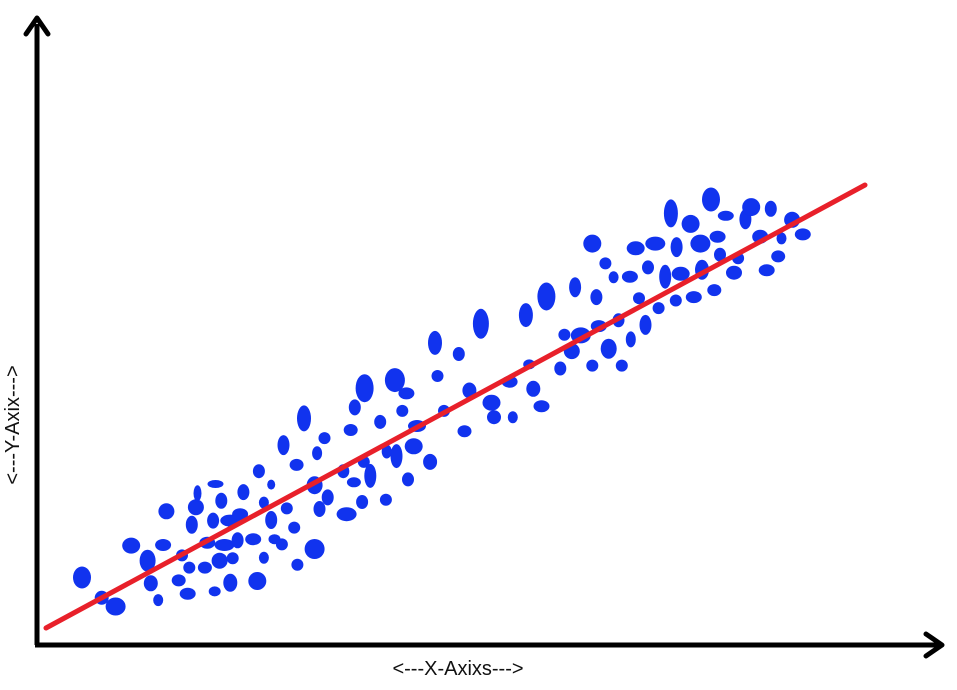  Describe the element at coordinates (457, 669) in the screenshot. I see `x-axis-title: <---X-Axixs--->` at that location.